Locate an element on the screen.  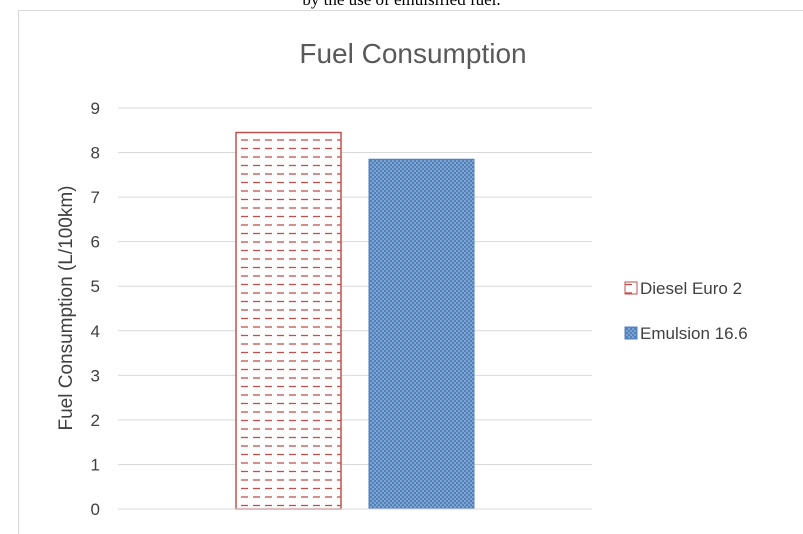
chart-title: Fuel Consumption is located at coordinates (412, 53).